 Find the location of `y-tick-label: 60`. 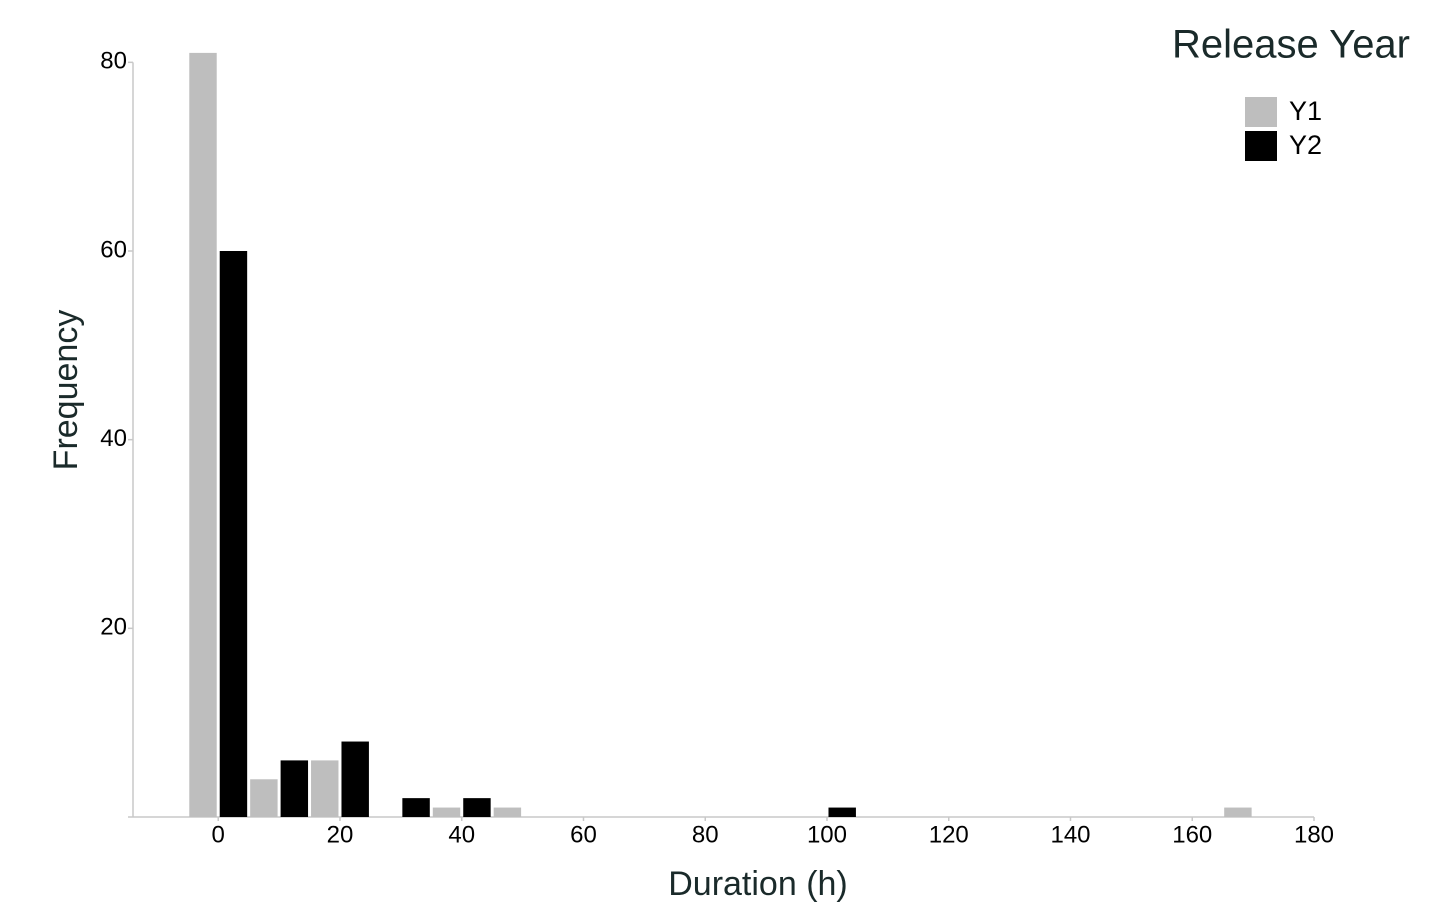

y-tick-label: 60 is located at coordinates (113, 249).